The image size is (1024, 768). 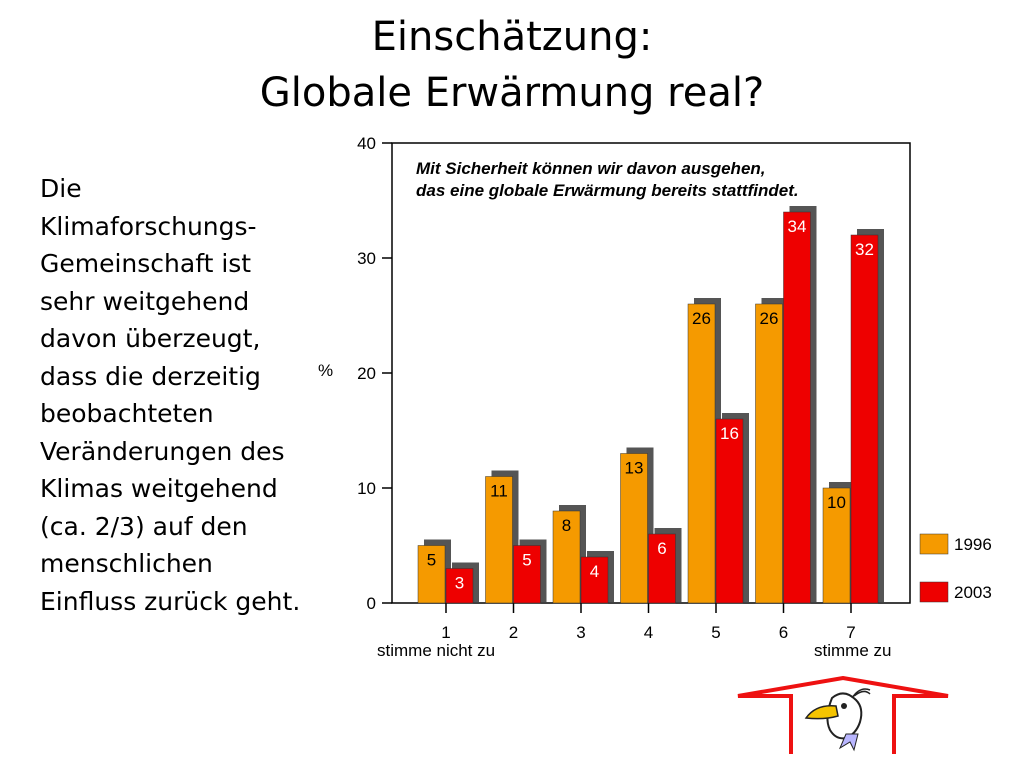 I want to click on x-tick-label: 4, so click(x=648, y=632).